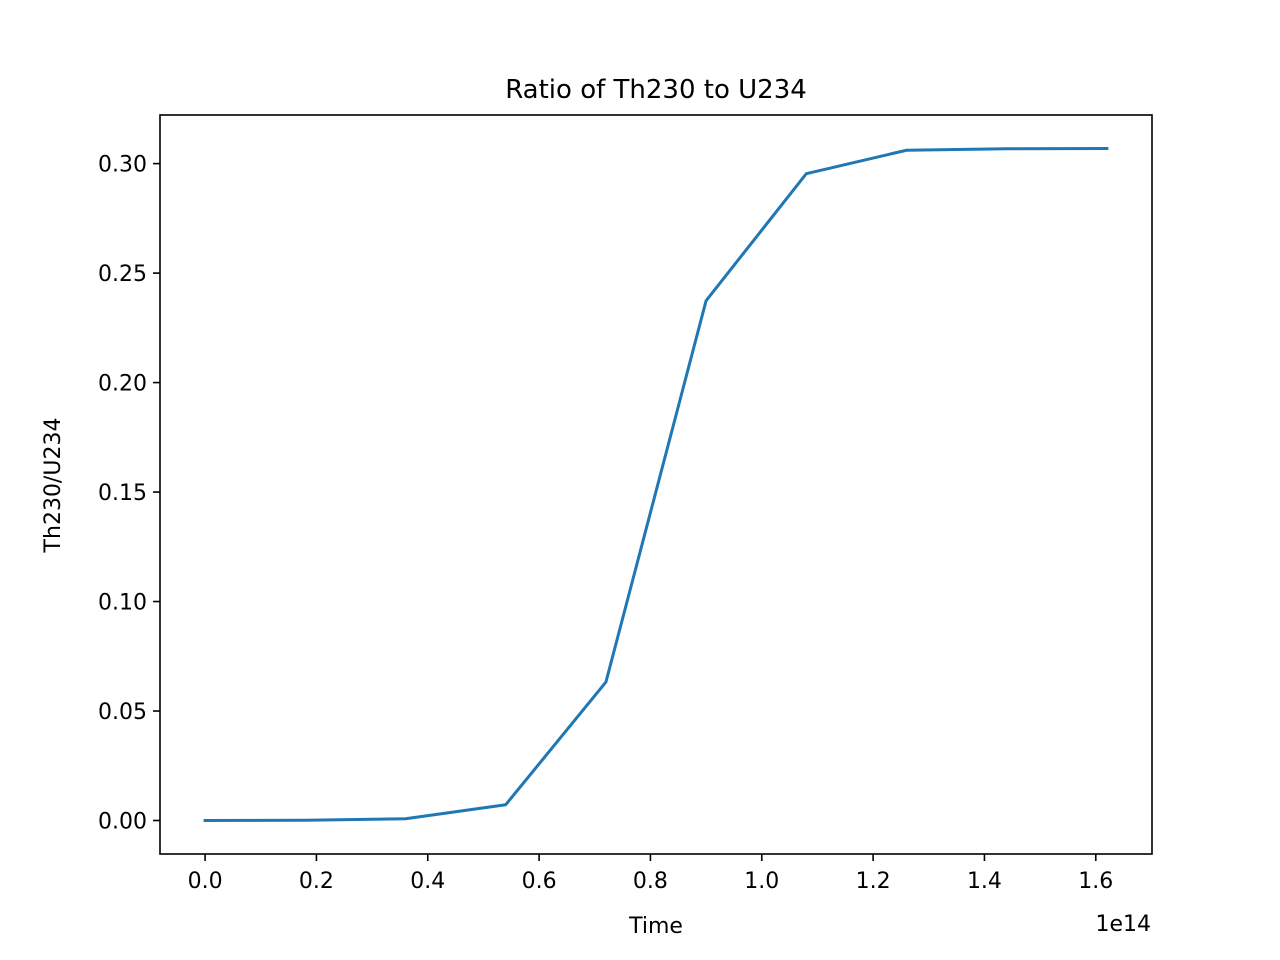 The width and height of the screenshot is (1280, 960). I want to click on chart-title: Ratio of Th230 to U234, so click(656, 90).